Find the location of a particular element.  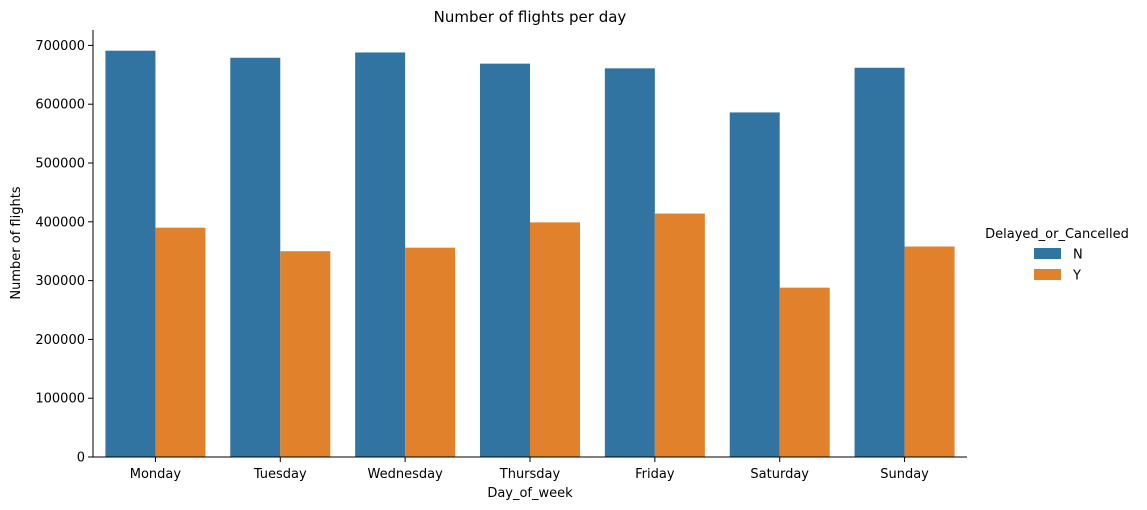

legend-label-N: N is located at coordinates (1078, 255).